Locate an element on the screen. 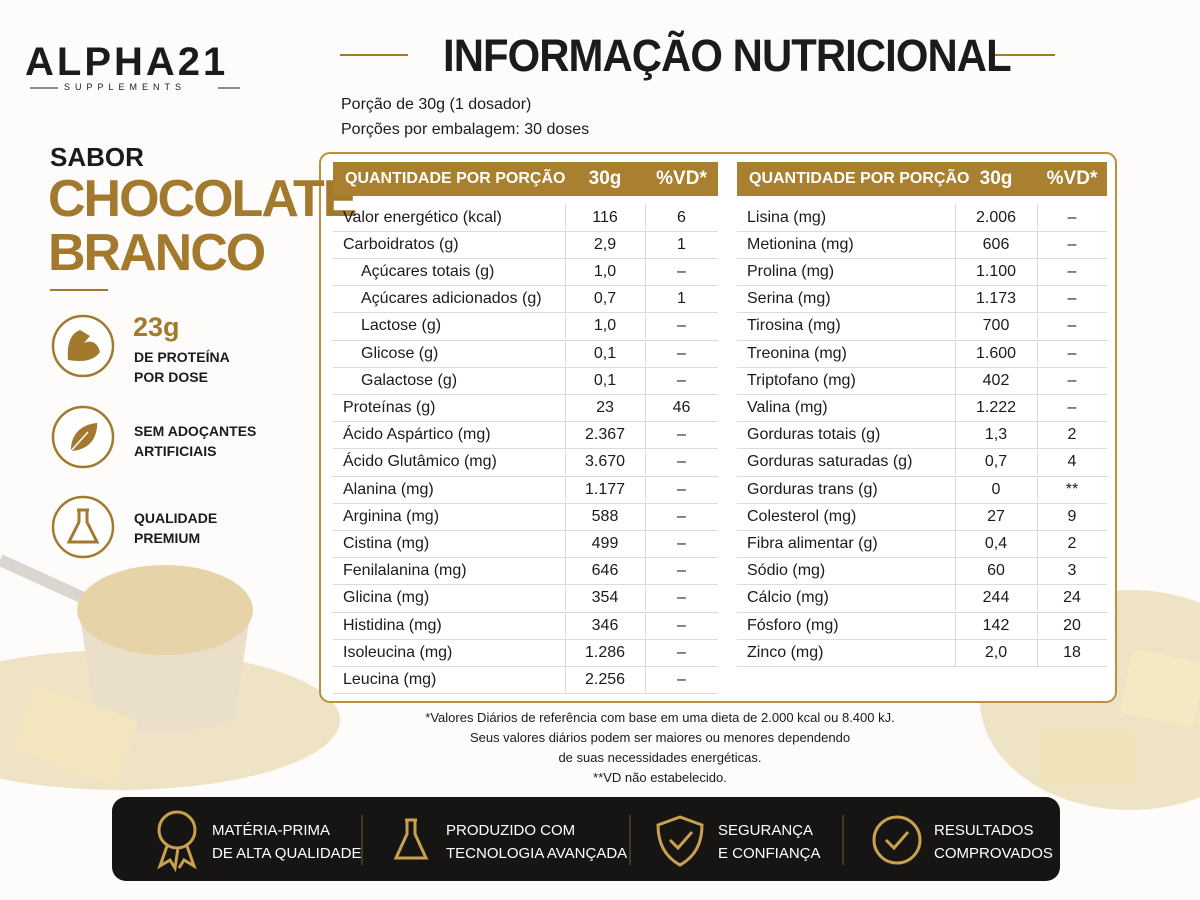 The height and width of the screenshot is (900, 1200). feature-text: DE PROTEÍNA is located at coordinates (182, 357).